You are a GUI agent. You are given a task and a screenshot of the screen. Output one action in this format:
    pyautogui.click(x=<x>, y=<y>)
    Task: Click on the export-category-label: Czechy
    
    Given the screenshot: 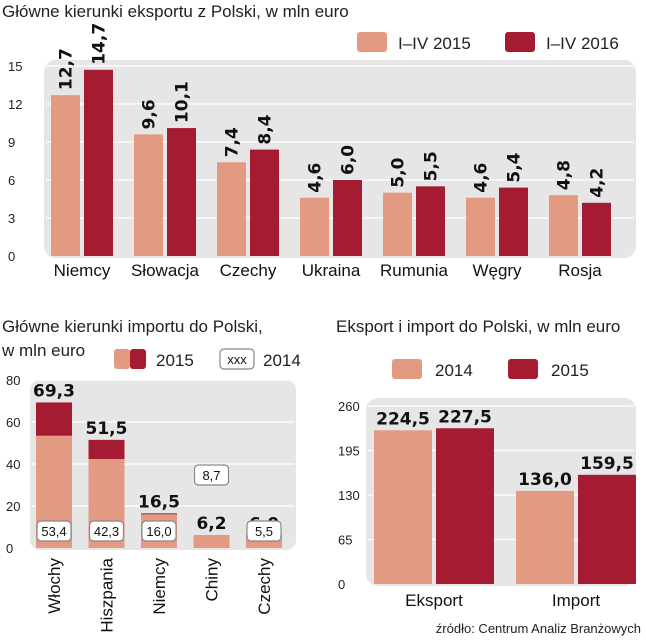 What is the action you would take?
    pyautogui.click(x=248, y=270)
    